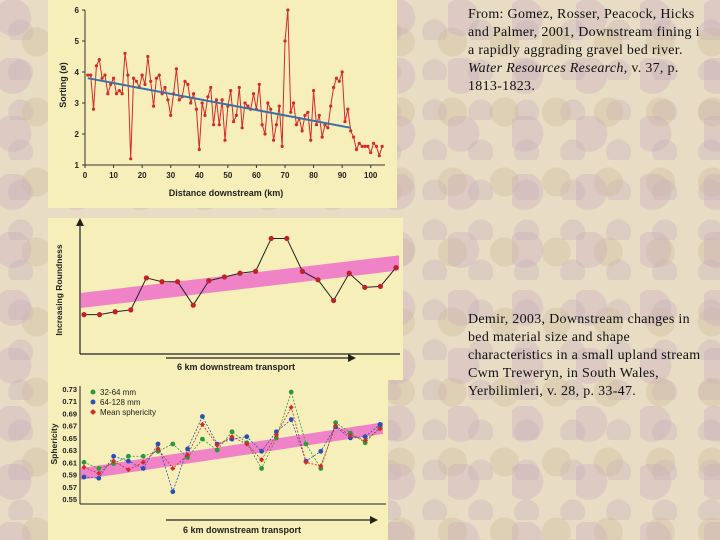 This screenshot has width=720, height=540. What do you see at coordinates (63, 85) in the screenshot?
I see `y-axis-label: Sorting (ø)` at bounding box center [63, 85].